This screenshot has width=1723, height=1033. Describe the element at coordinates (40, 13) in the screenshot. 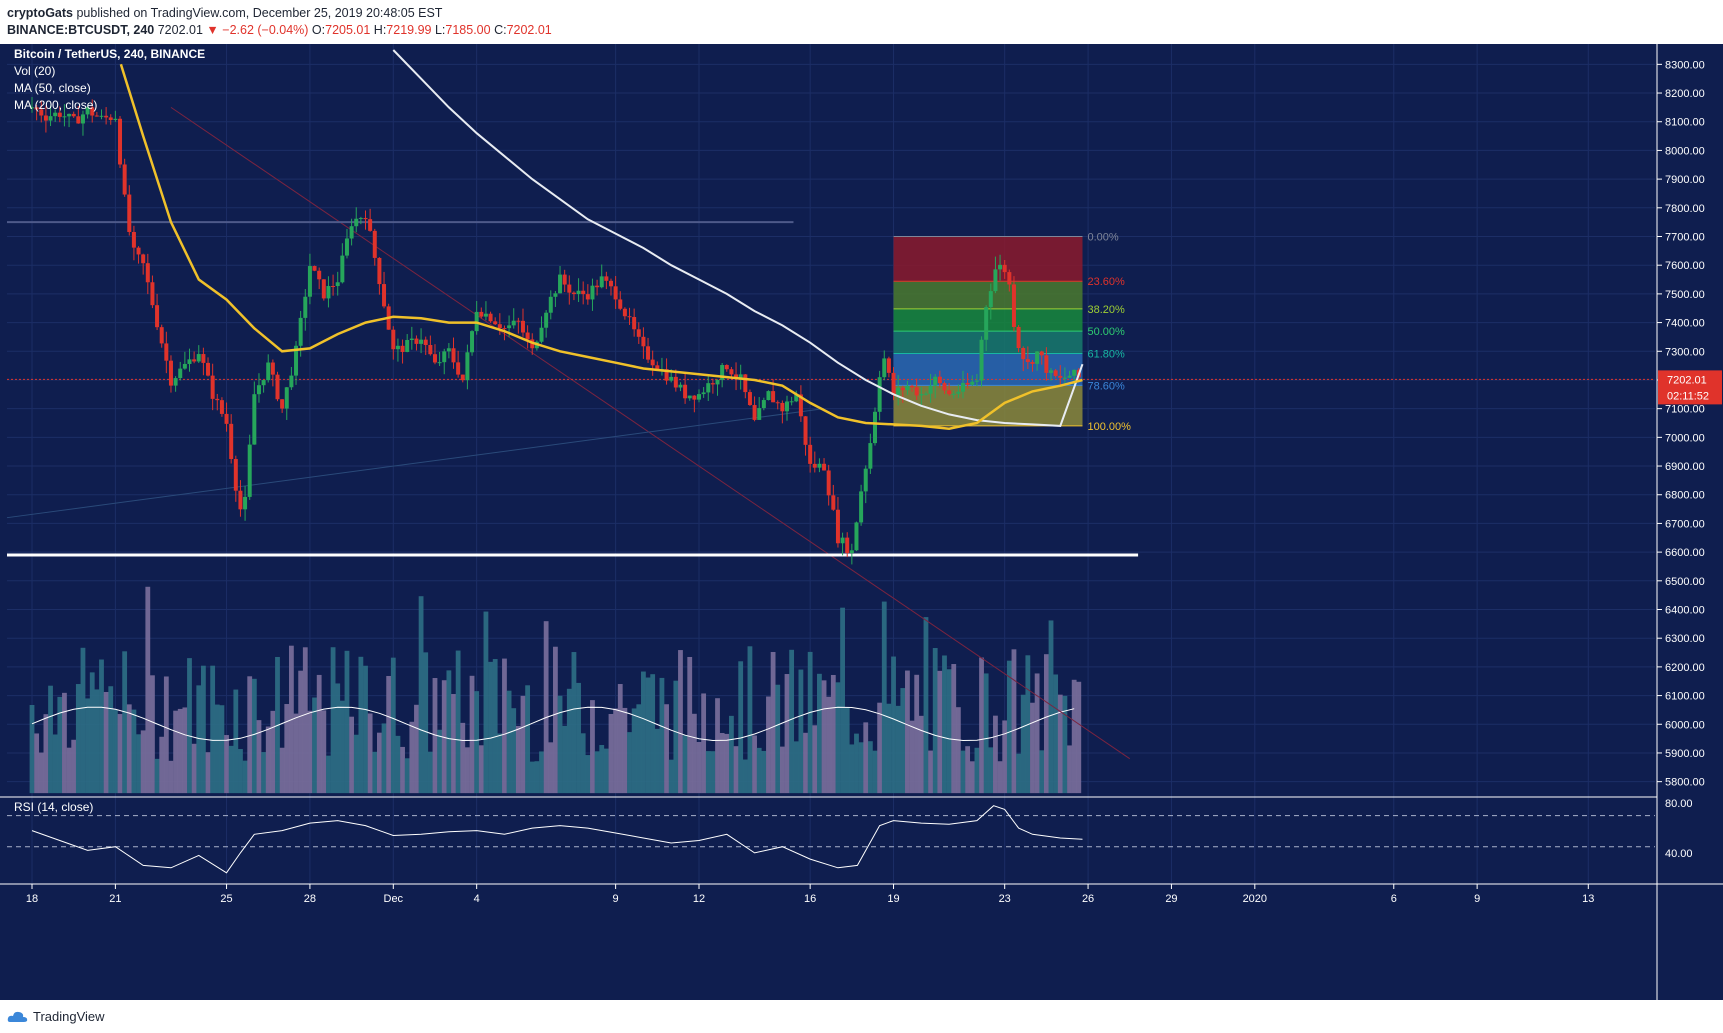

I see `publisher-name: cryptoGats` at that location.